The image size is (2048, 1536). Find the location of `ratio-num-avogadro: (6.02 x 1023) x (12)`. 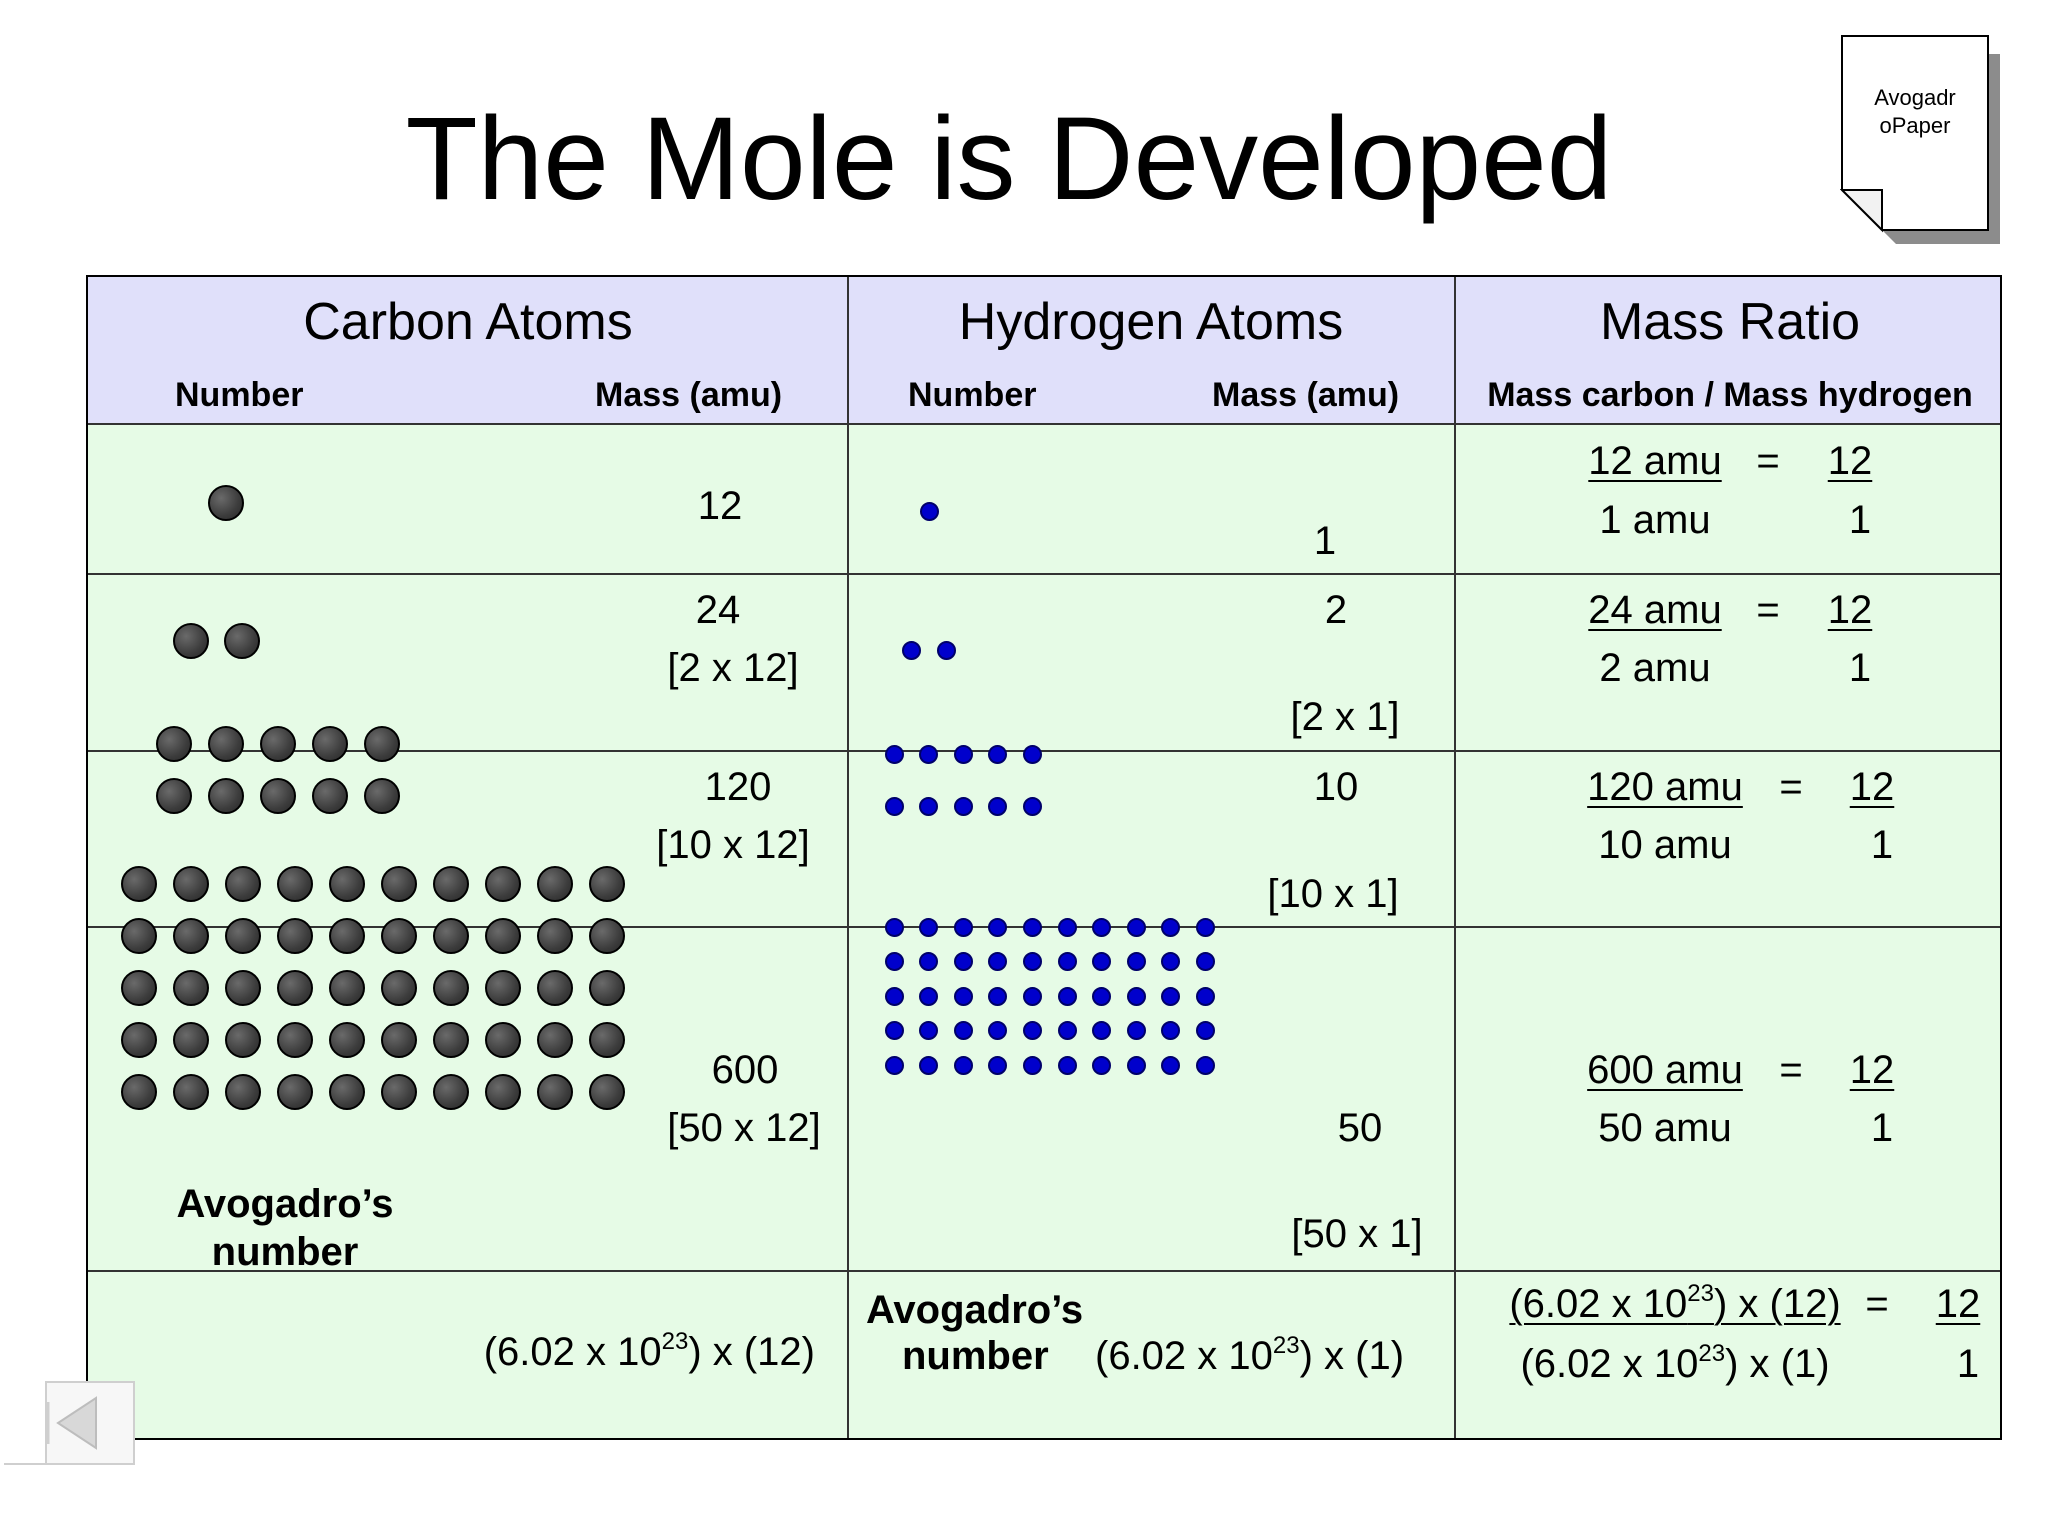

ratio-num-avogadro: (6.02 x 1023) x (12) is located at coordinates (1675, 1303).